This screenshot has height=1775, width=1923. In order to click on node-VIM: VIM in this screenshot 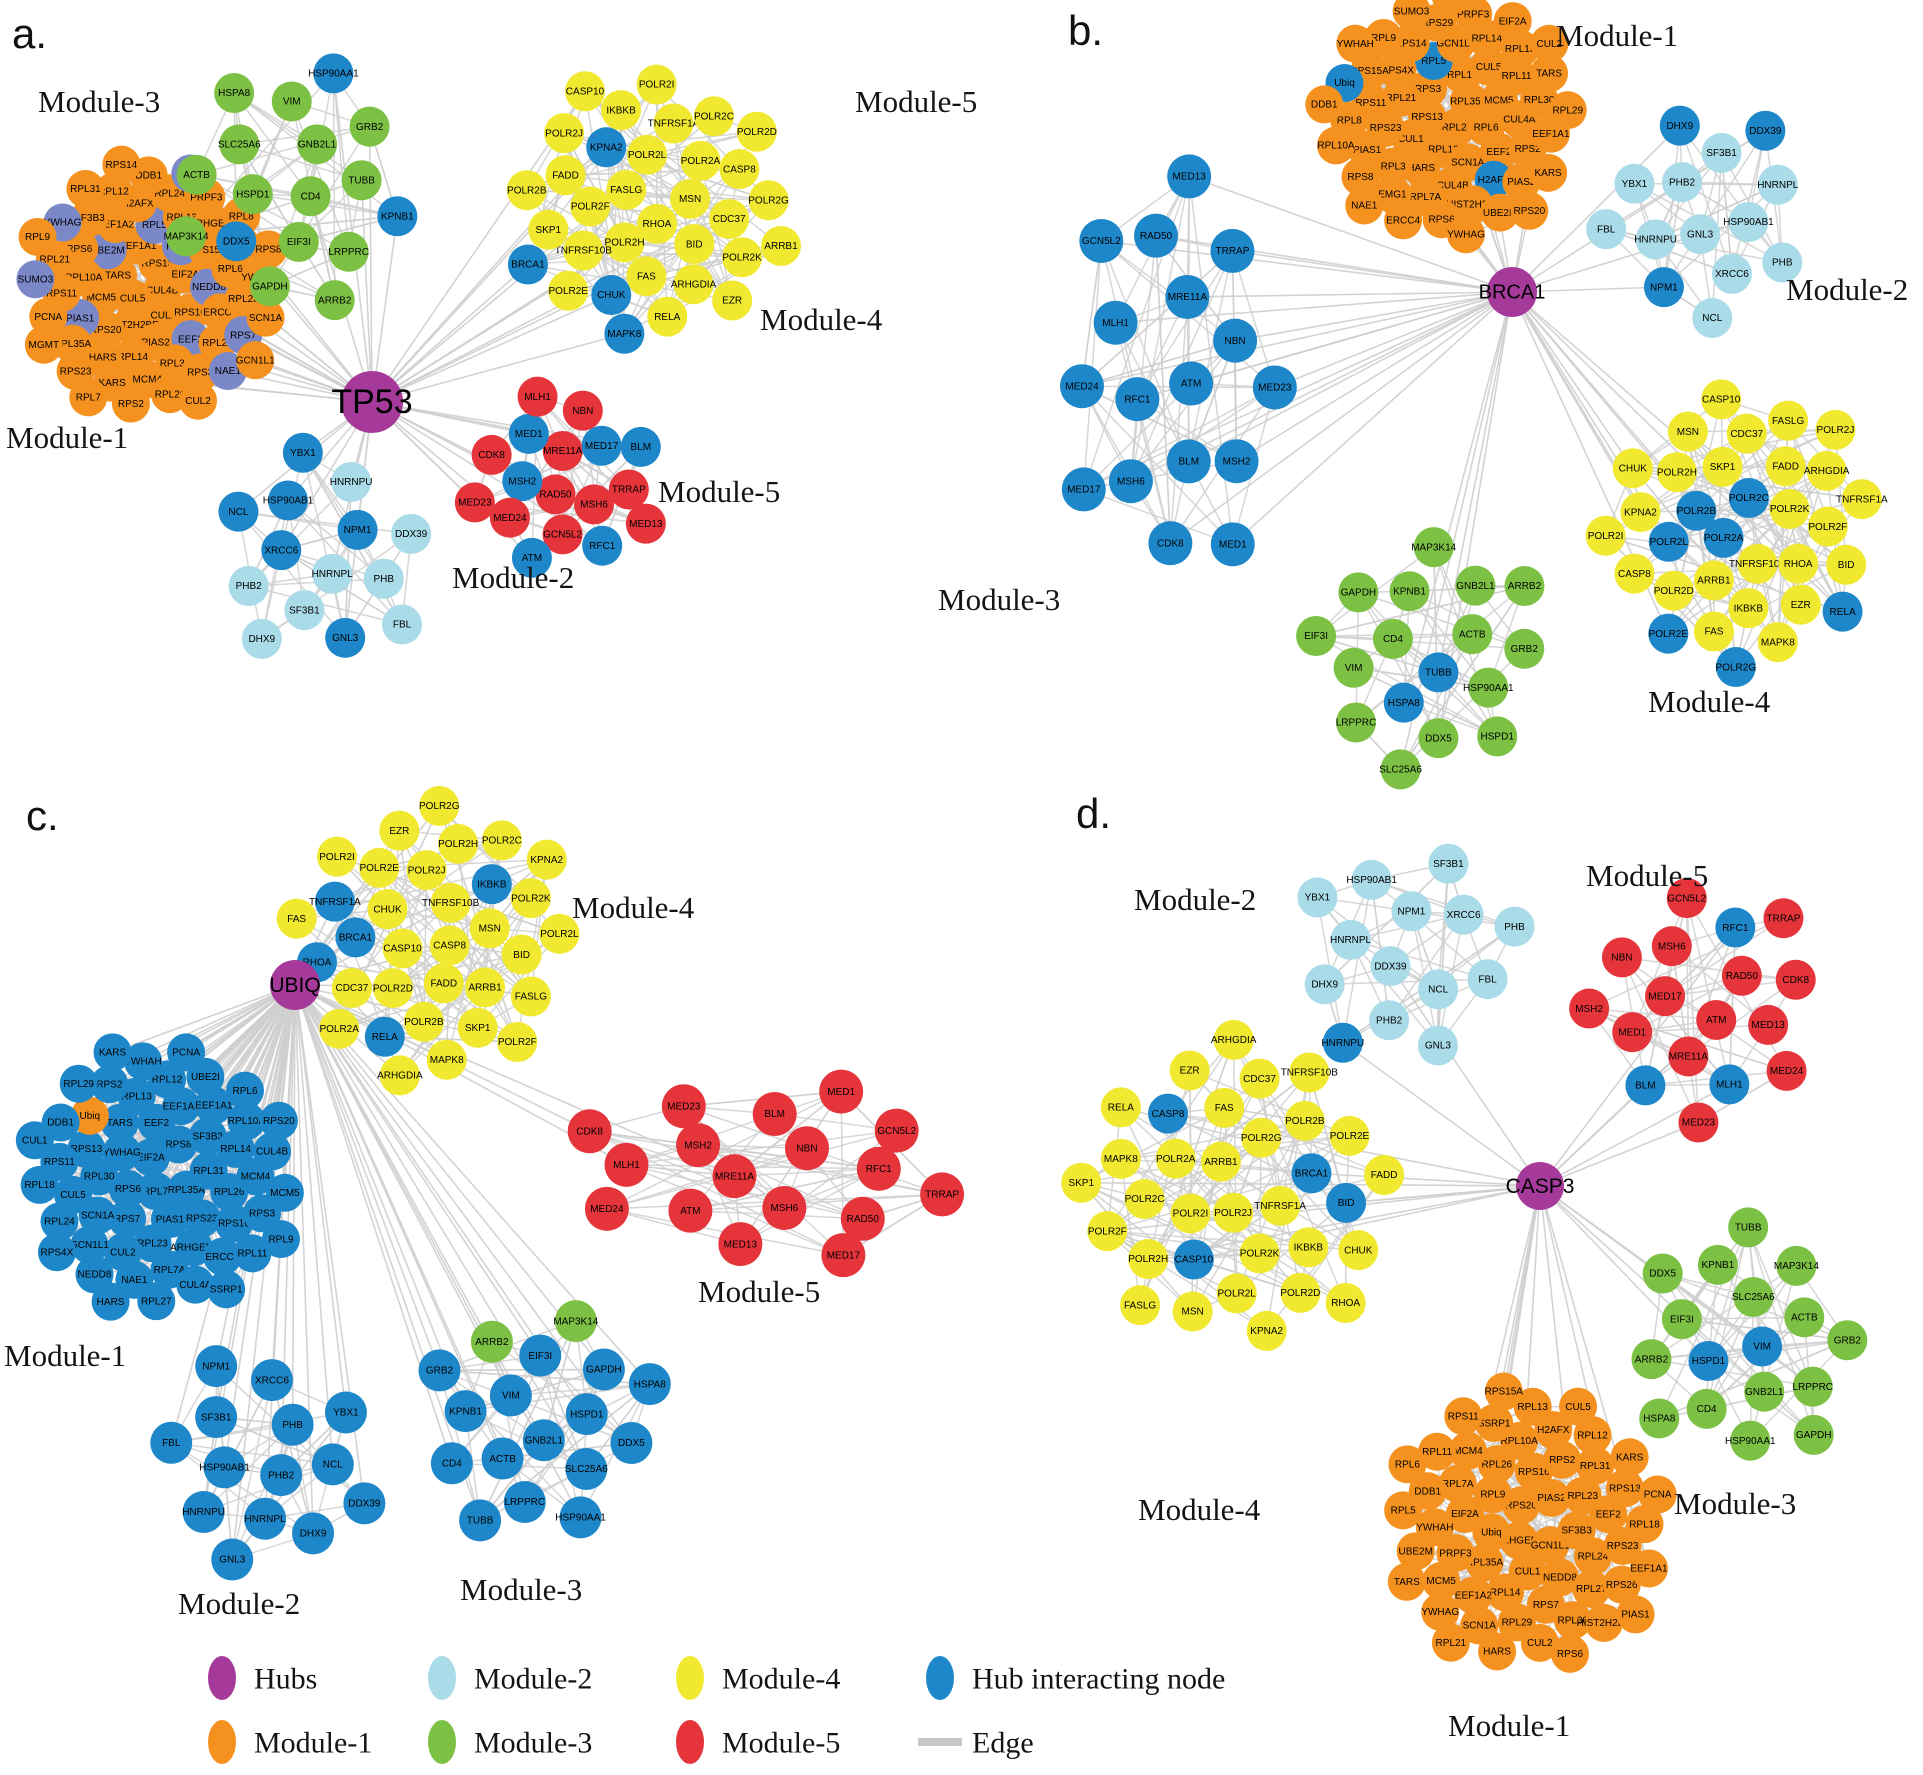, I will do `click(1762, 1346)`.